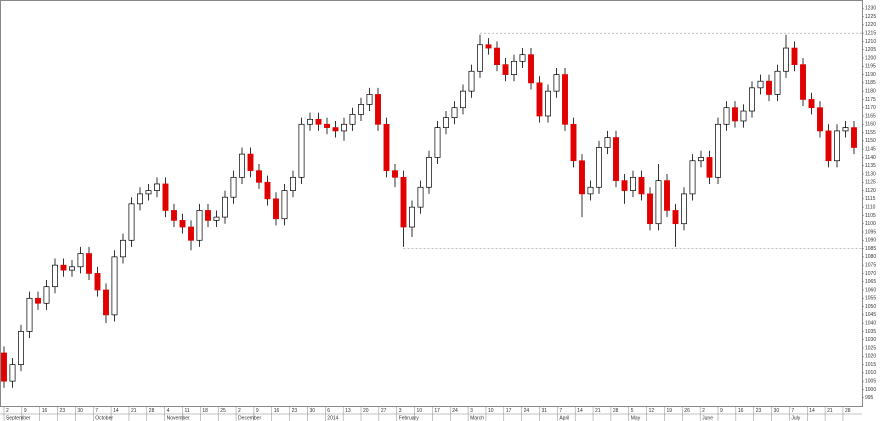 The height and width of the screenshot is (421, 880). Describe the element at coordinates (870, 174) in the screenshot. I see `y-tick-label: 1130` at that location.